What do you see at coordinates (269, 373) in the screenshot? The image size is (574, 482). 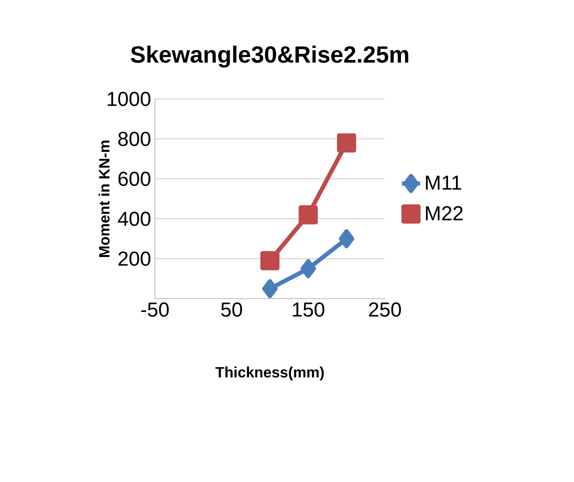 I see `x-axis-title: Thickness(mm)` at bounding box center [269, 373].